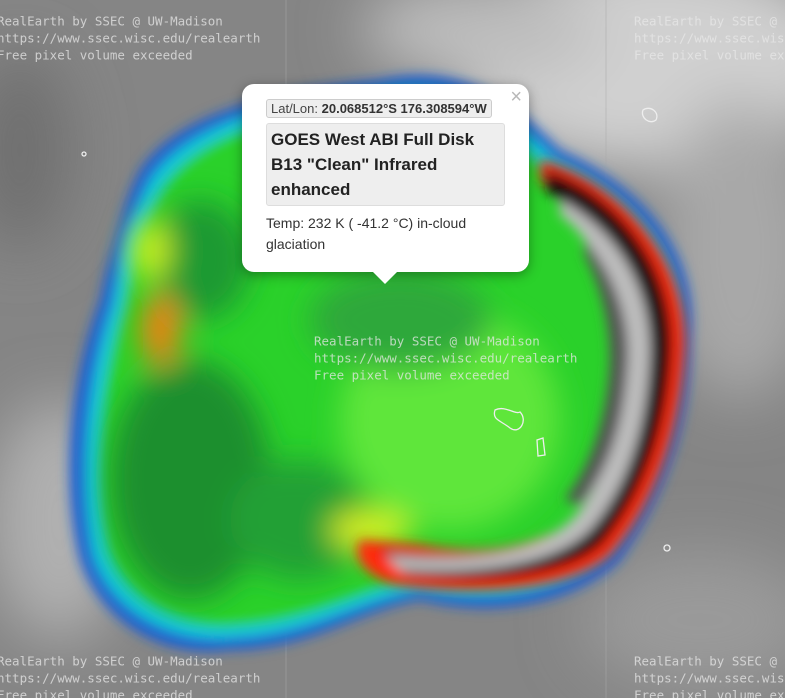  Describe the element at coordinates (516, 97) in the screenshot. I see `close-button: ×` at that location.